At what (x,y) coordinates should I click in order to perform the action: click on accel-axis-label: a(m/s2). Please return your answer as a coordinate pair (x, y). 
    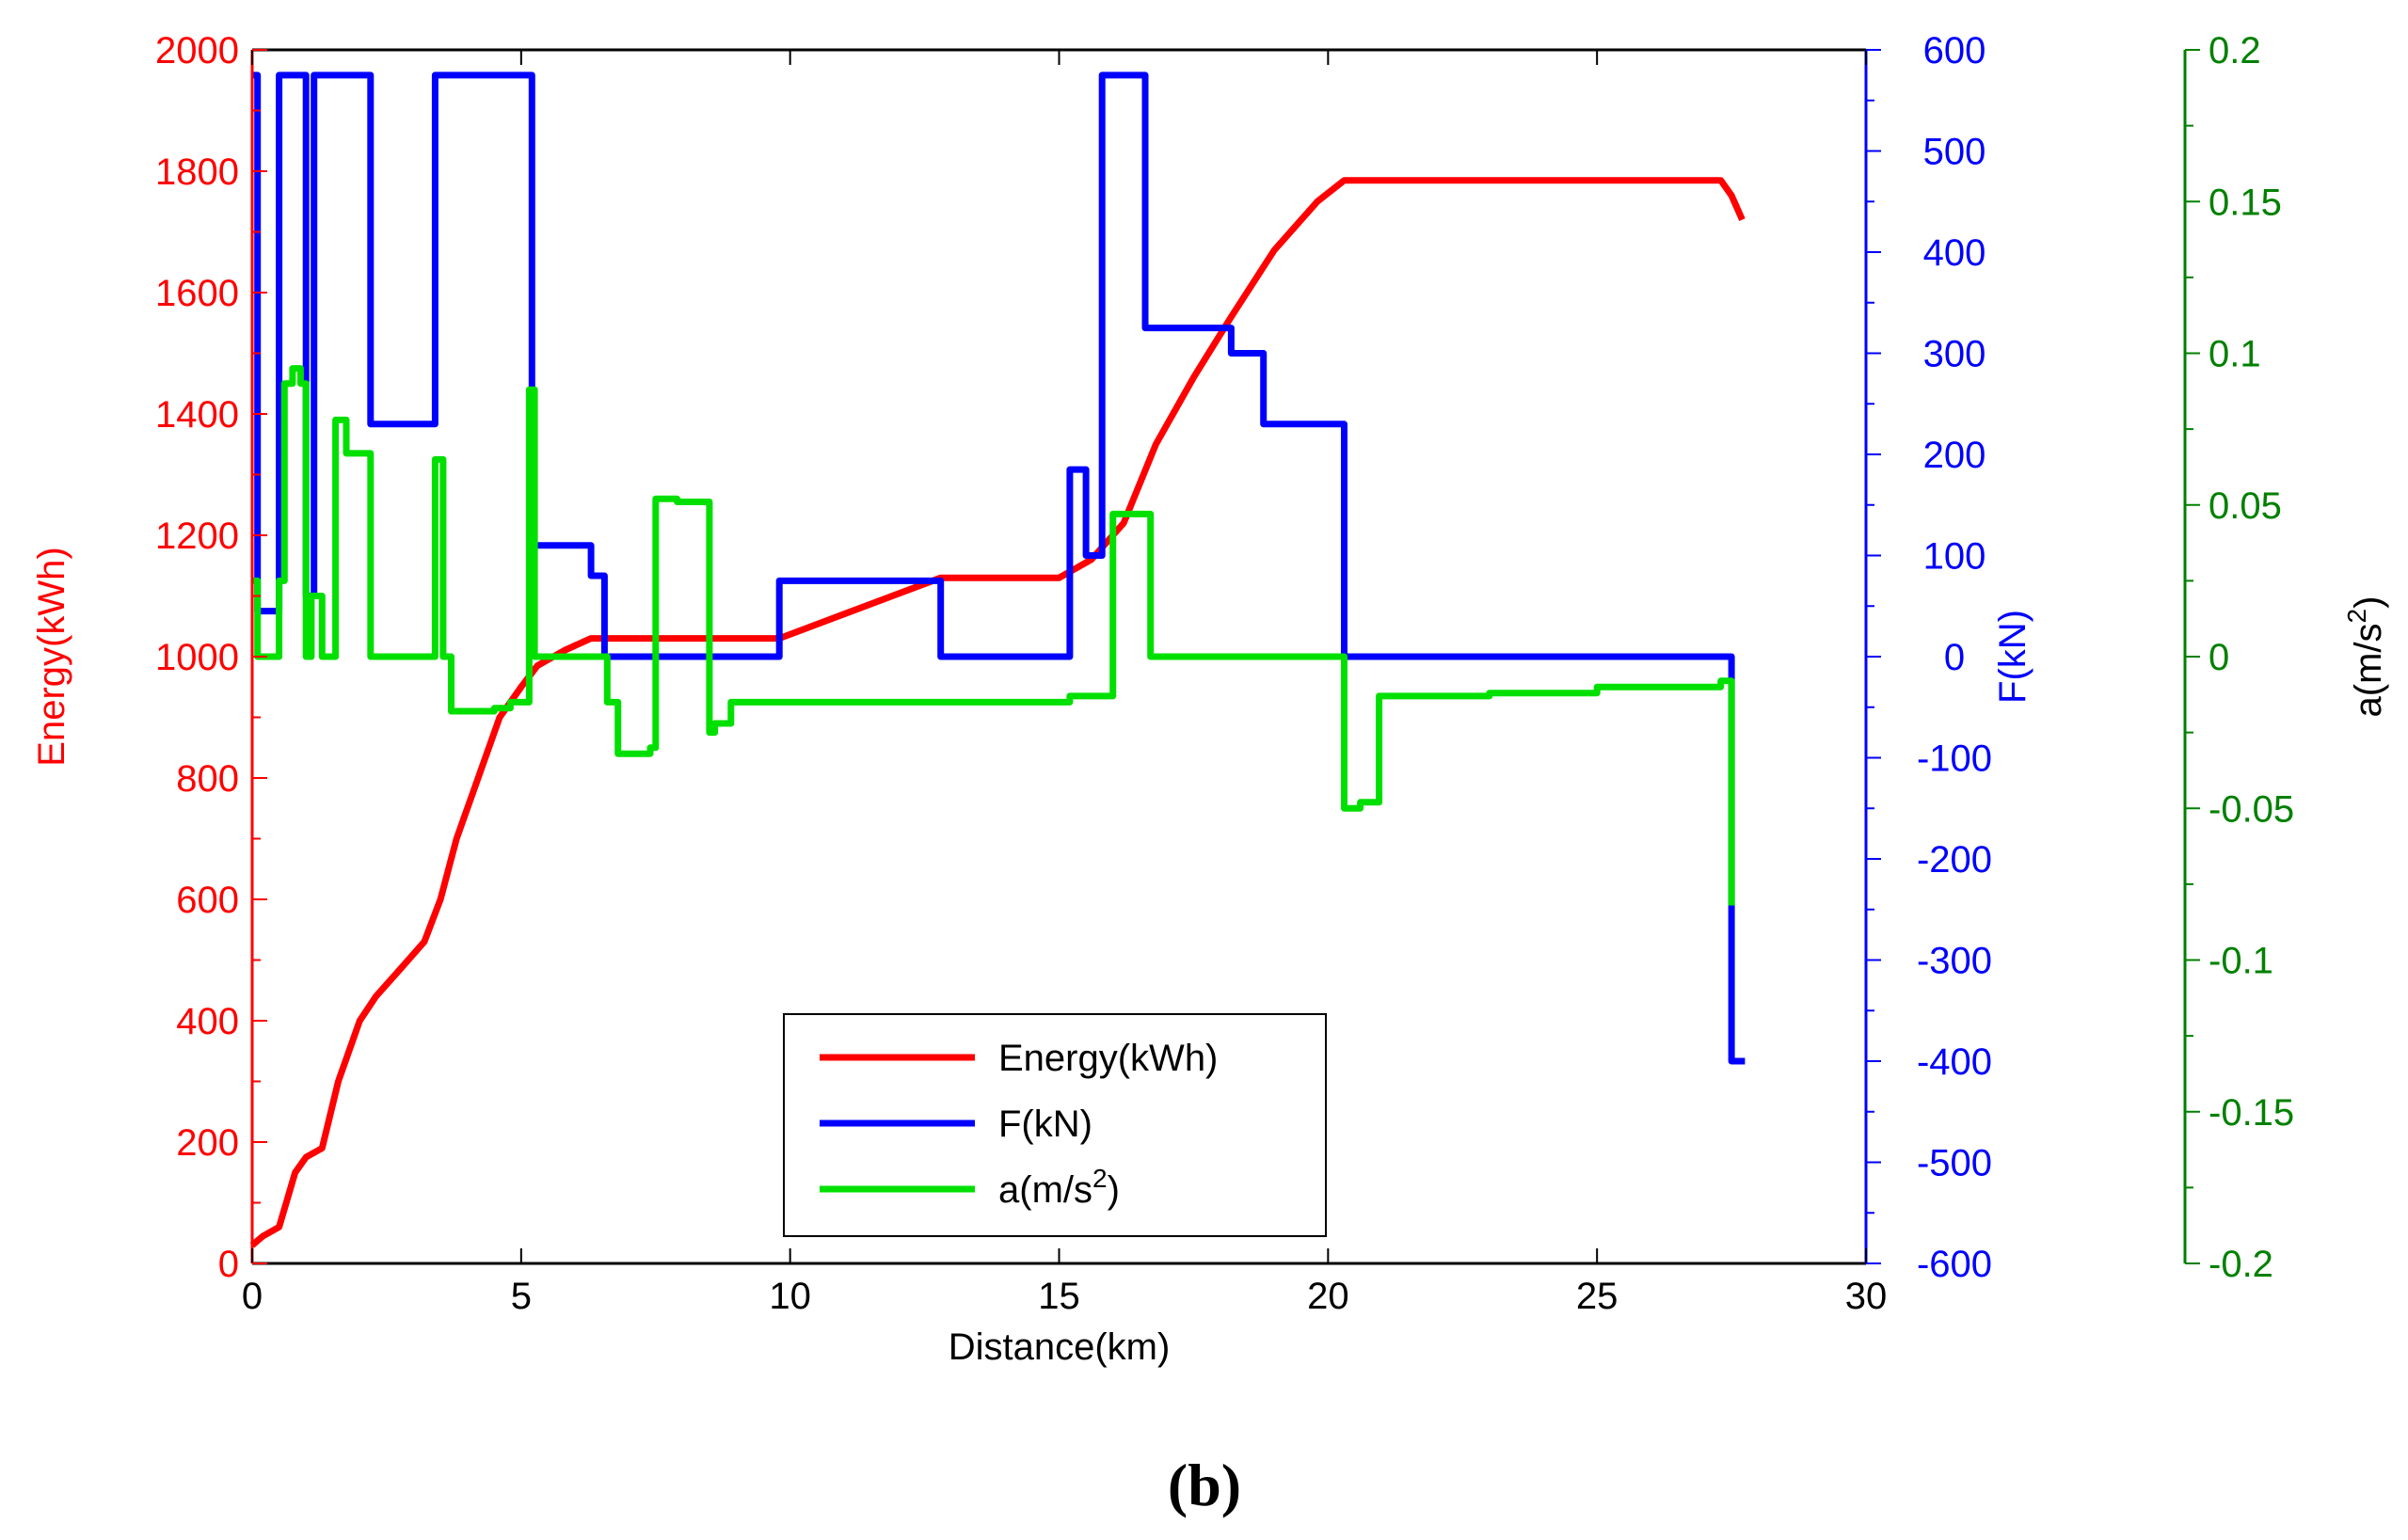
    Looking at the image, I should click on (2365, 657).